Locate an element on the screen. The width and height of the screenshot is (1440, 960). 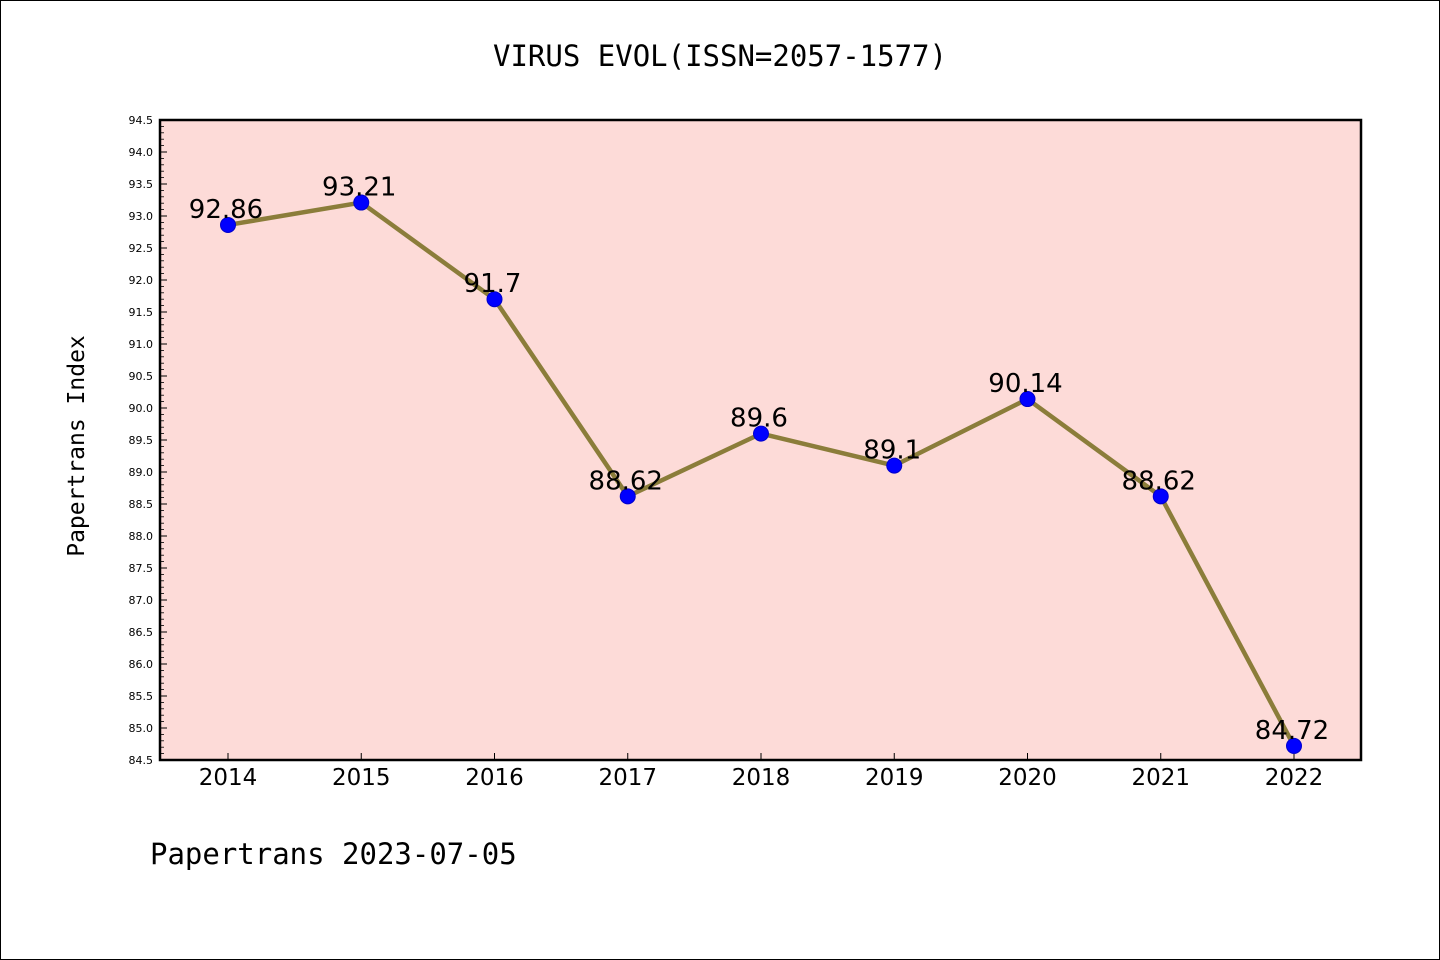
y-tick-label: 87.5 is located at coordinates (141, 568).